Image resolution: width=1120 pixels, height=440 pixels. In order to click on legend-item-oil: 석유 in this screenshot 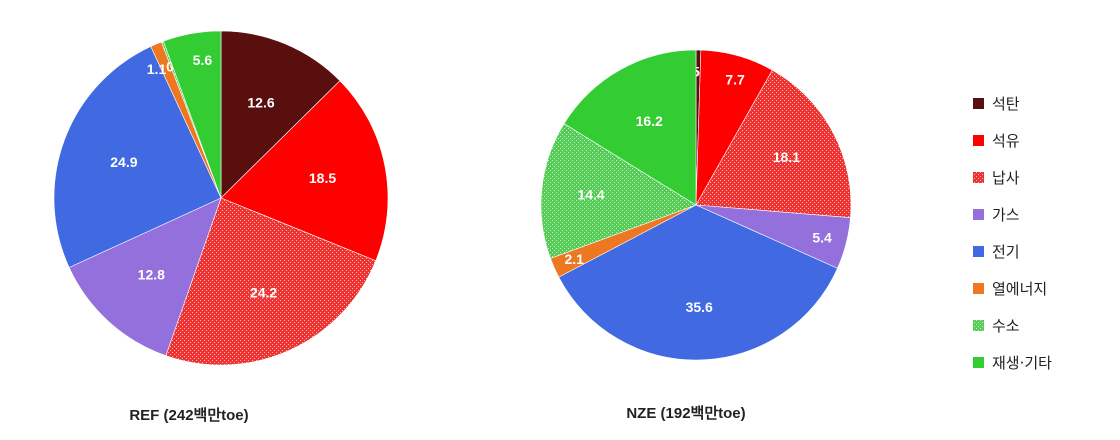, I will do `click(996, 141)`.